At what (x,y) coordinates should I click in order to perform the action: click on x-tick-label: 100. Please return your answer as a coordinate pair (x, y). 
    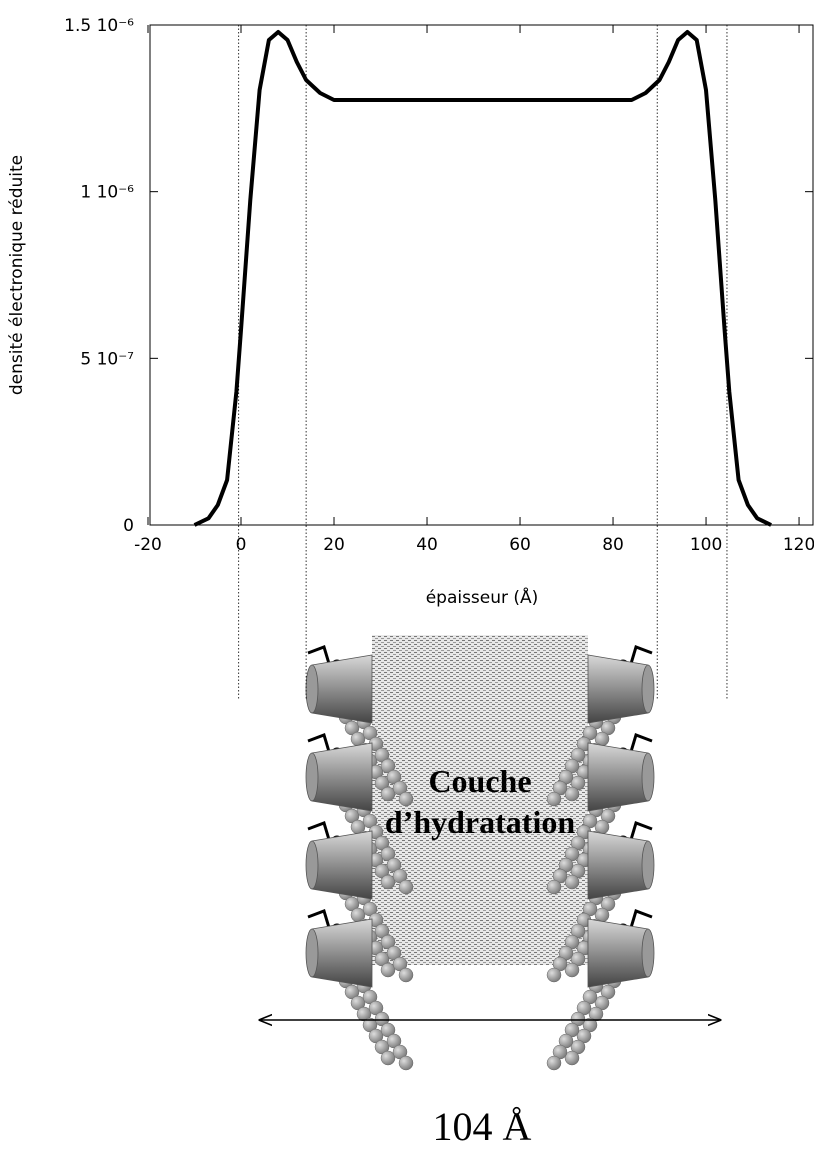
    Looking at the image, I should click on (706, 545).